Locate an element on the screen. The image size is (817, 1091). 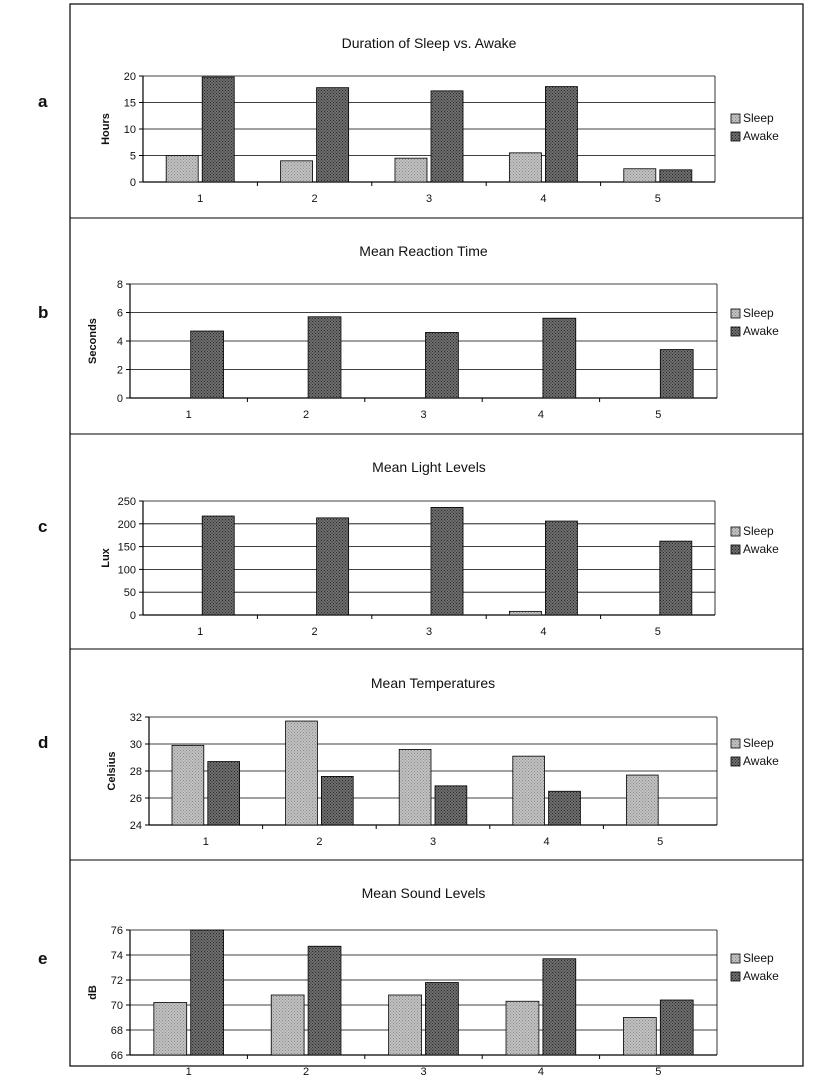
y-tick-label: 74 is located at coordinates (117, 956).